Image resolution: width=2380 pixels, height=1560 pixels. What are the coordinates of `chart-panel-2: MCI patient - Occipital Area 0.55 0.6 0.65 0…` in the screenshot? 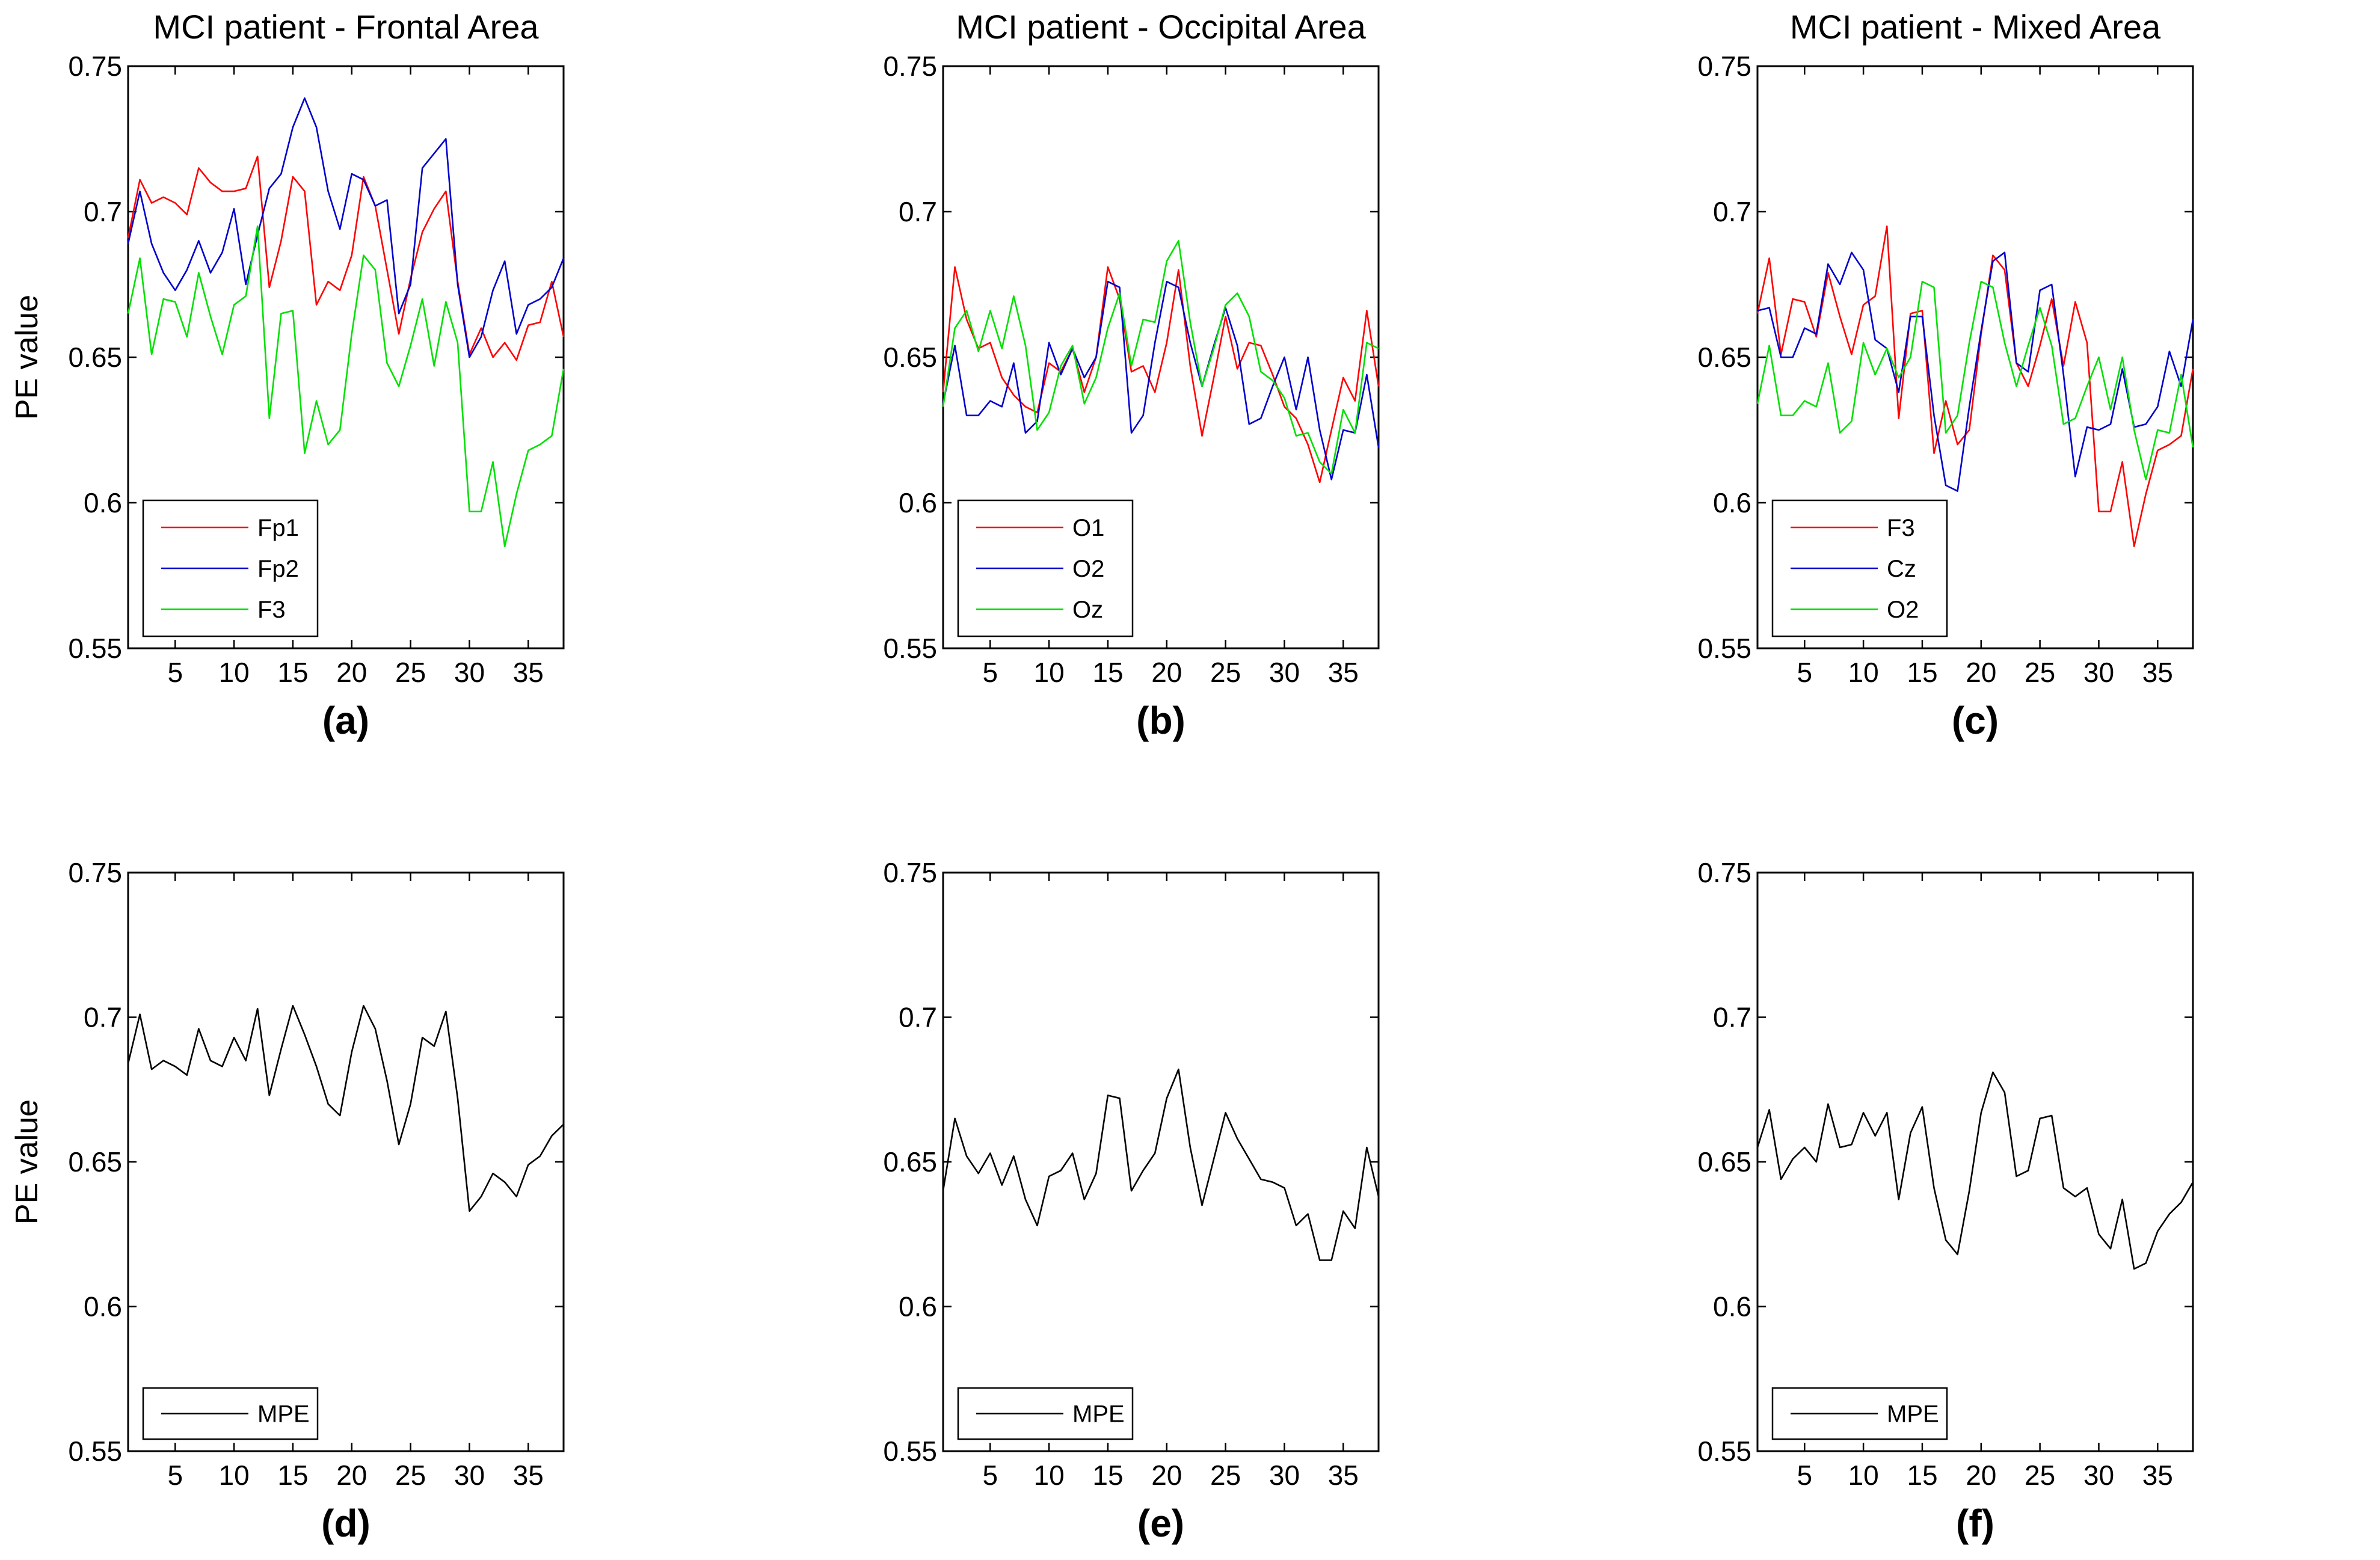 It's located at (1131, 375).